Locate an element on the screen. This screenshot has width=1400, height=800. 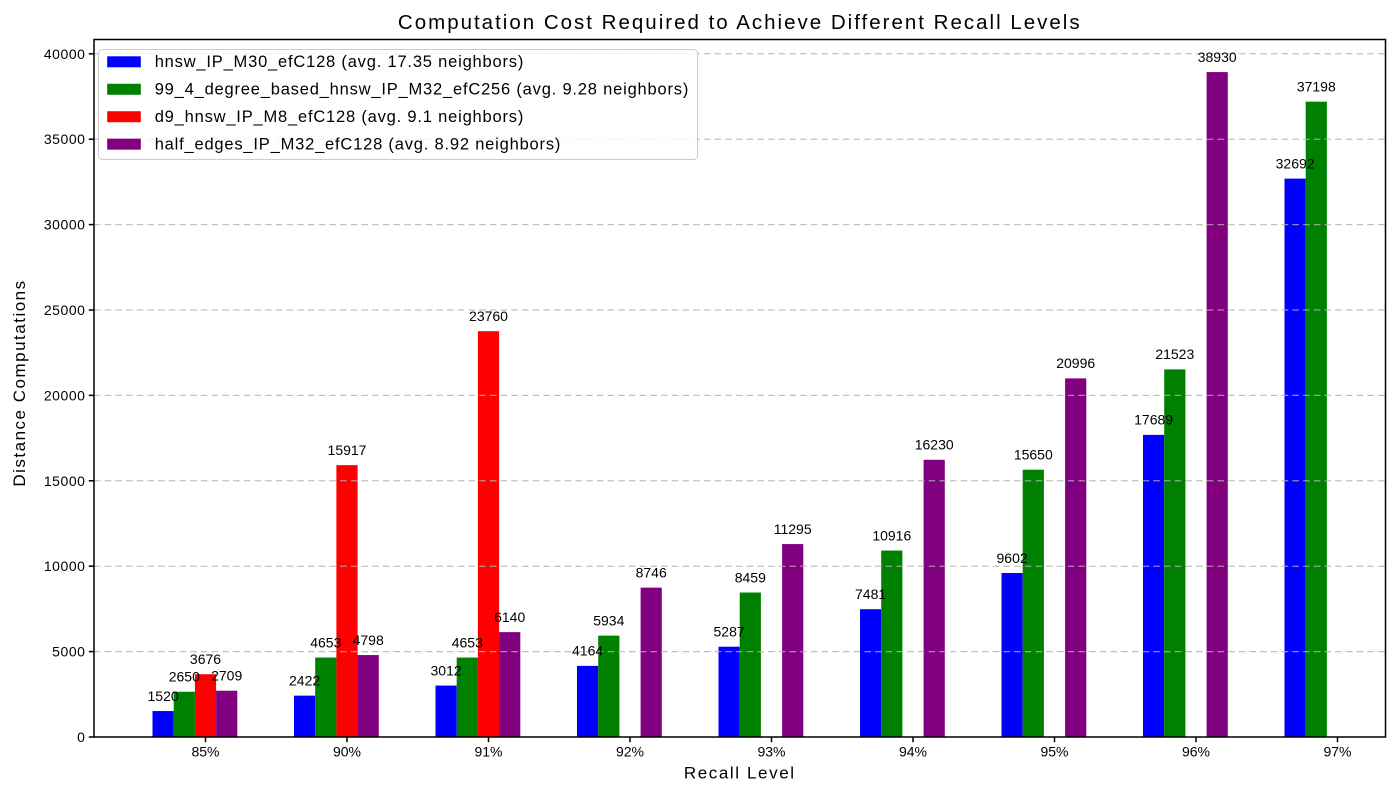
svg-text: 5000 is located at coordinates (68, 652).